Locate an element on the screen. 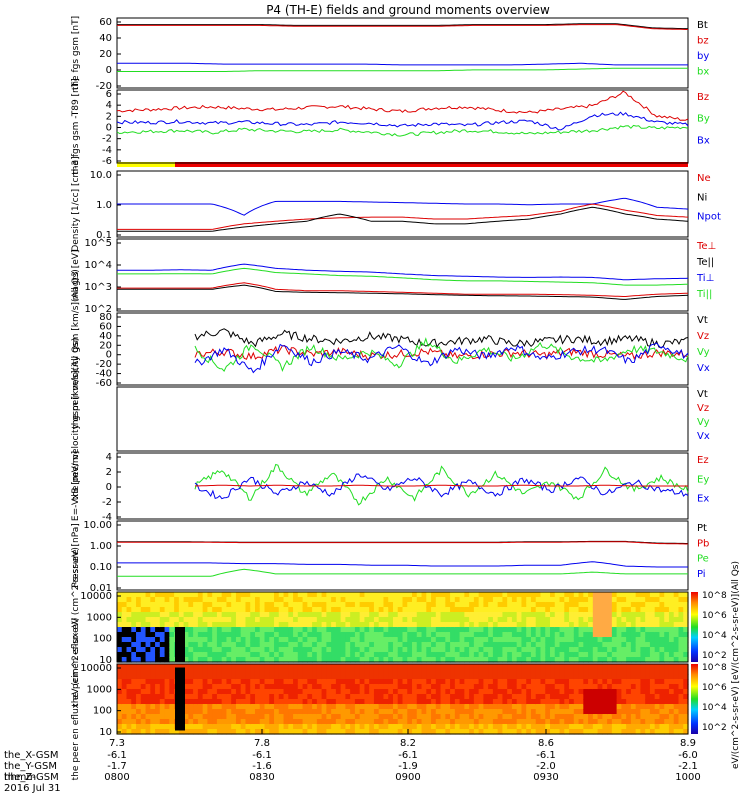 This screenshot has height=800, width=750. y-axis-label: the fgs gsm [nT] is located at coordinates (76, 53).